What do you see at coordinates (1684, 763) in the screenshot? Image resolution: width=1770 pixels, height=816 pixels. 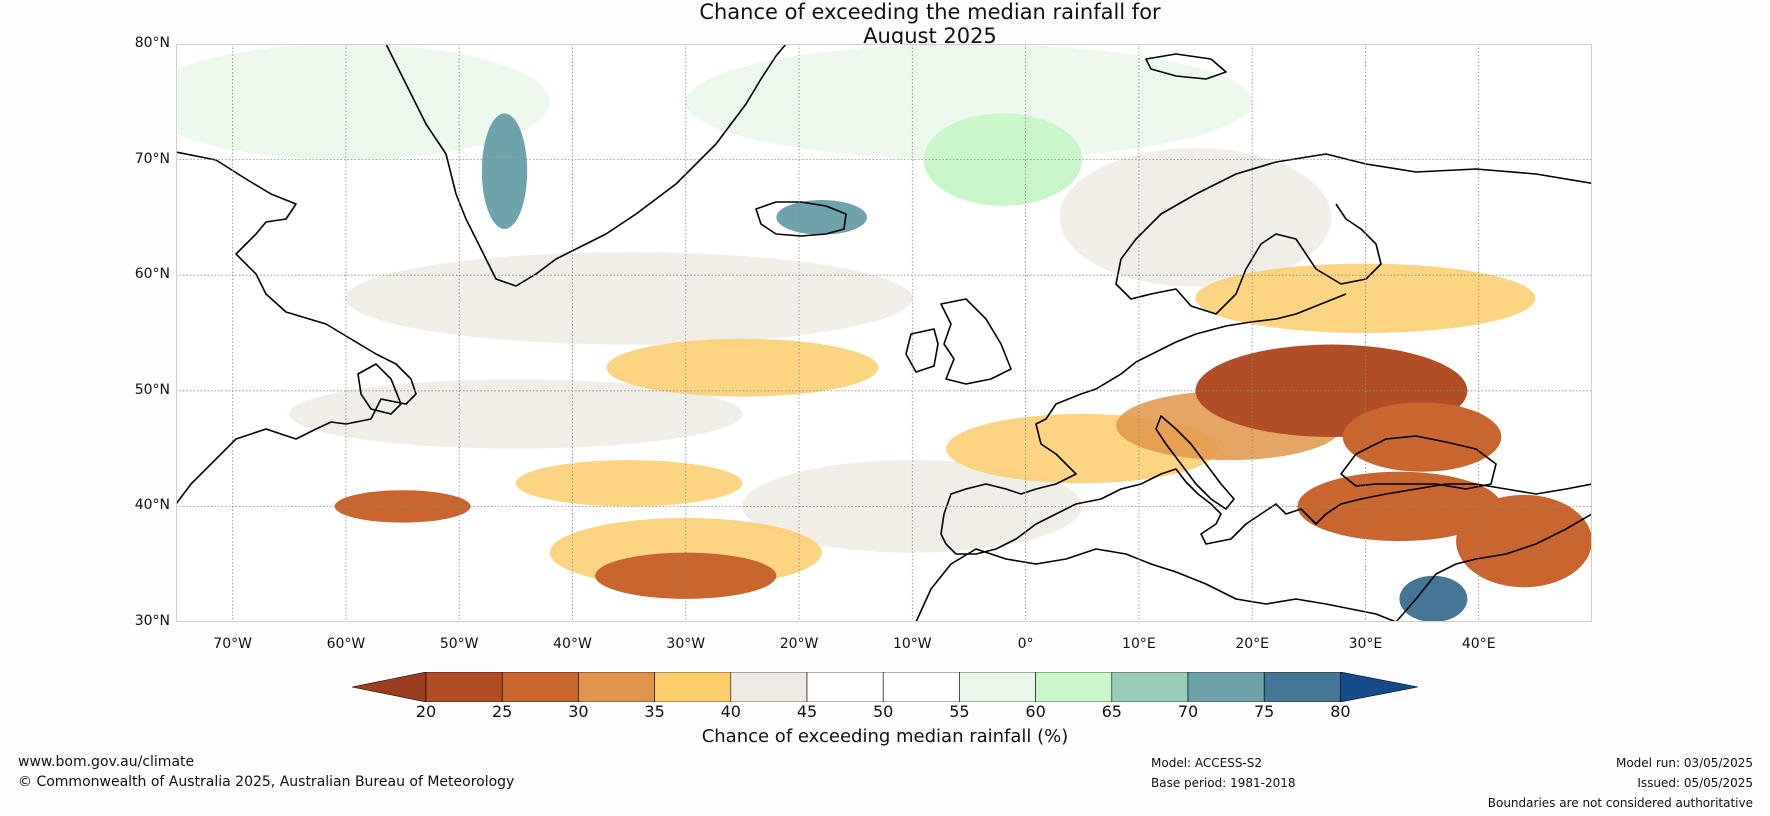 I see `footer-model-run: Model run: 03/05/2025` at bounding box center [1684, 763].